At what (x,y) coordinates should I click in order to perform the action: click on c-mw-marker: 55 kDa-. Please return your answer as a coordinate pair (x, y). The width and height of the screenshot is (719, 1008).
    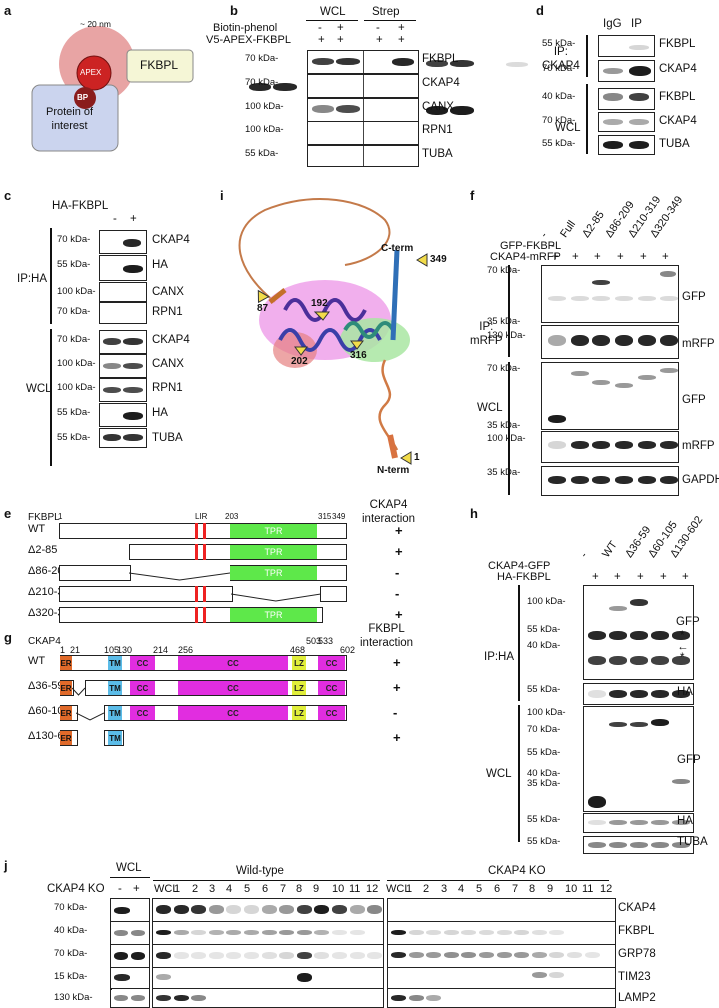
    Looking at the image, I should click on (74, 412).